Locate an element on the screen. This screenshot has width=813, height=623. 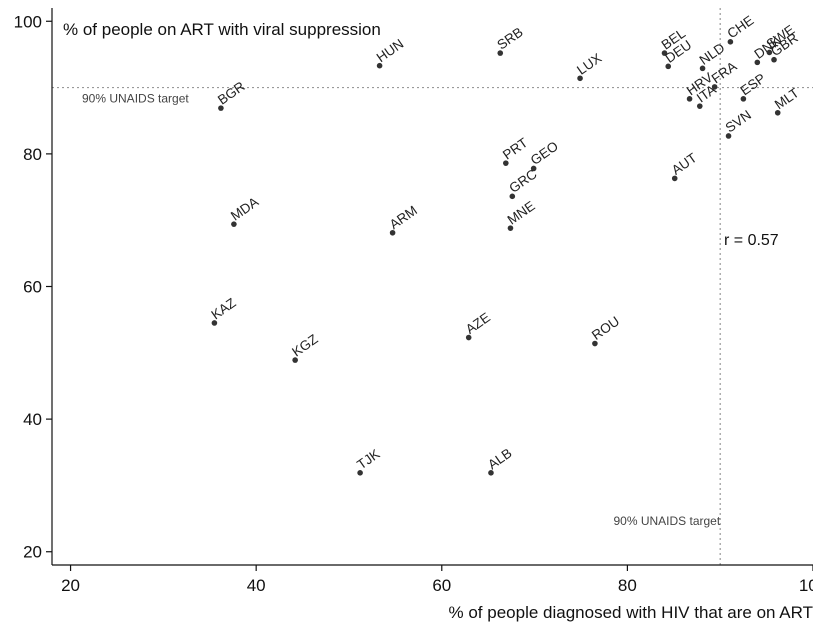
point-label: PRT is located at coordinates (515, 149).